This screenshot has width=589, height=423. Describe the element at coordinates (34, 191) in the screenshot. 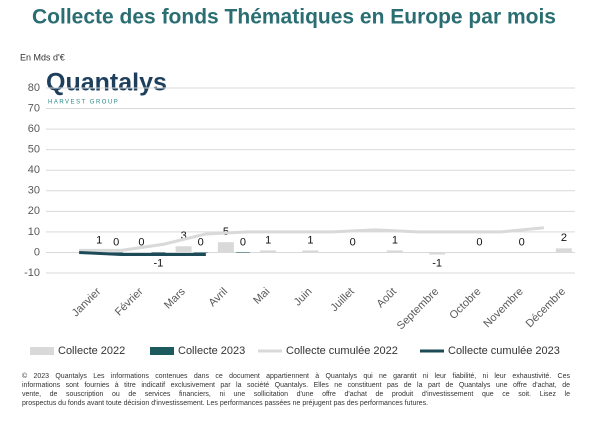

I see `y-tick-label: 30` at that location.